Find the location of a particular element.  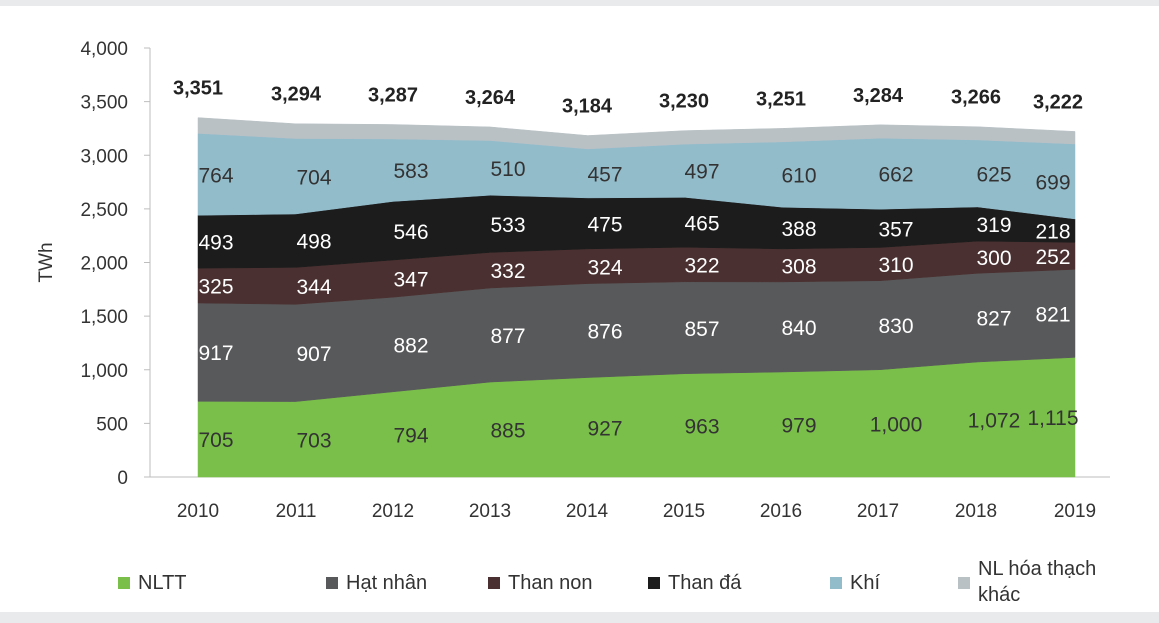

legend-item-hat-nhan: Hạt nhân is located at coordinates (376, 583).